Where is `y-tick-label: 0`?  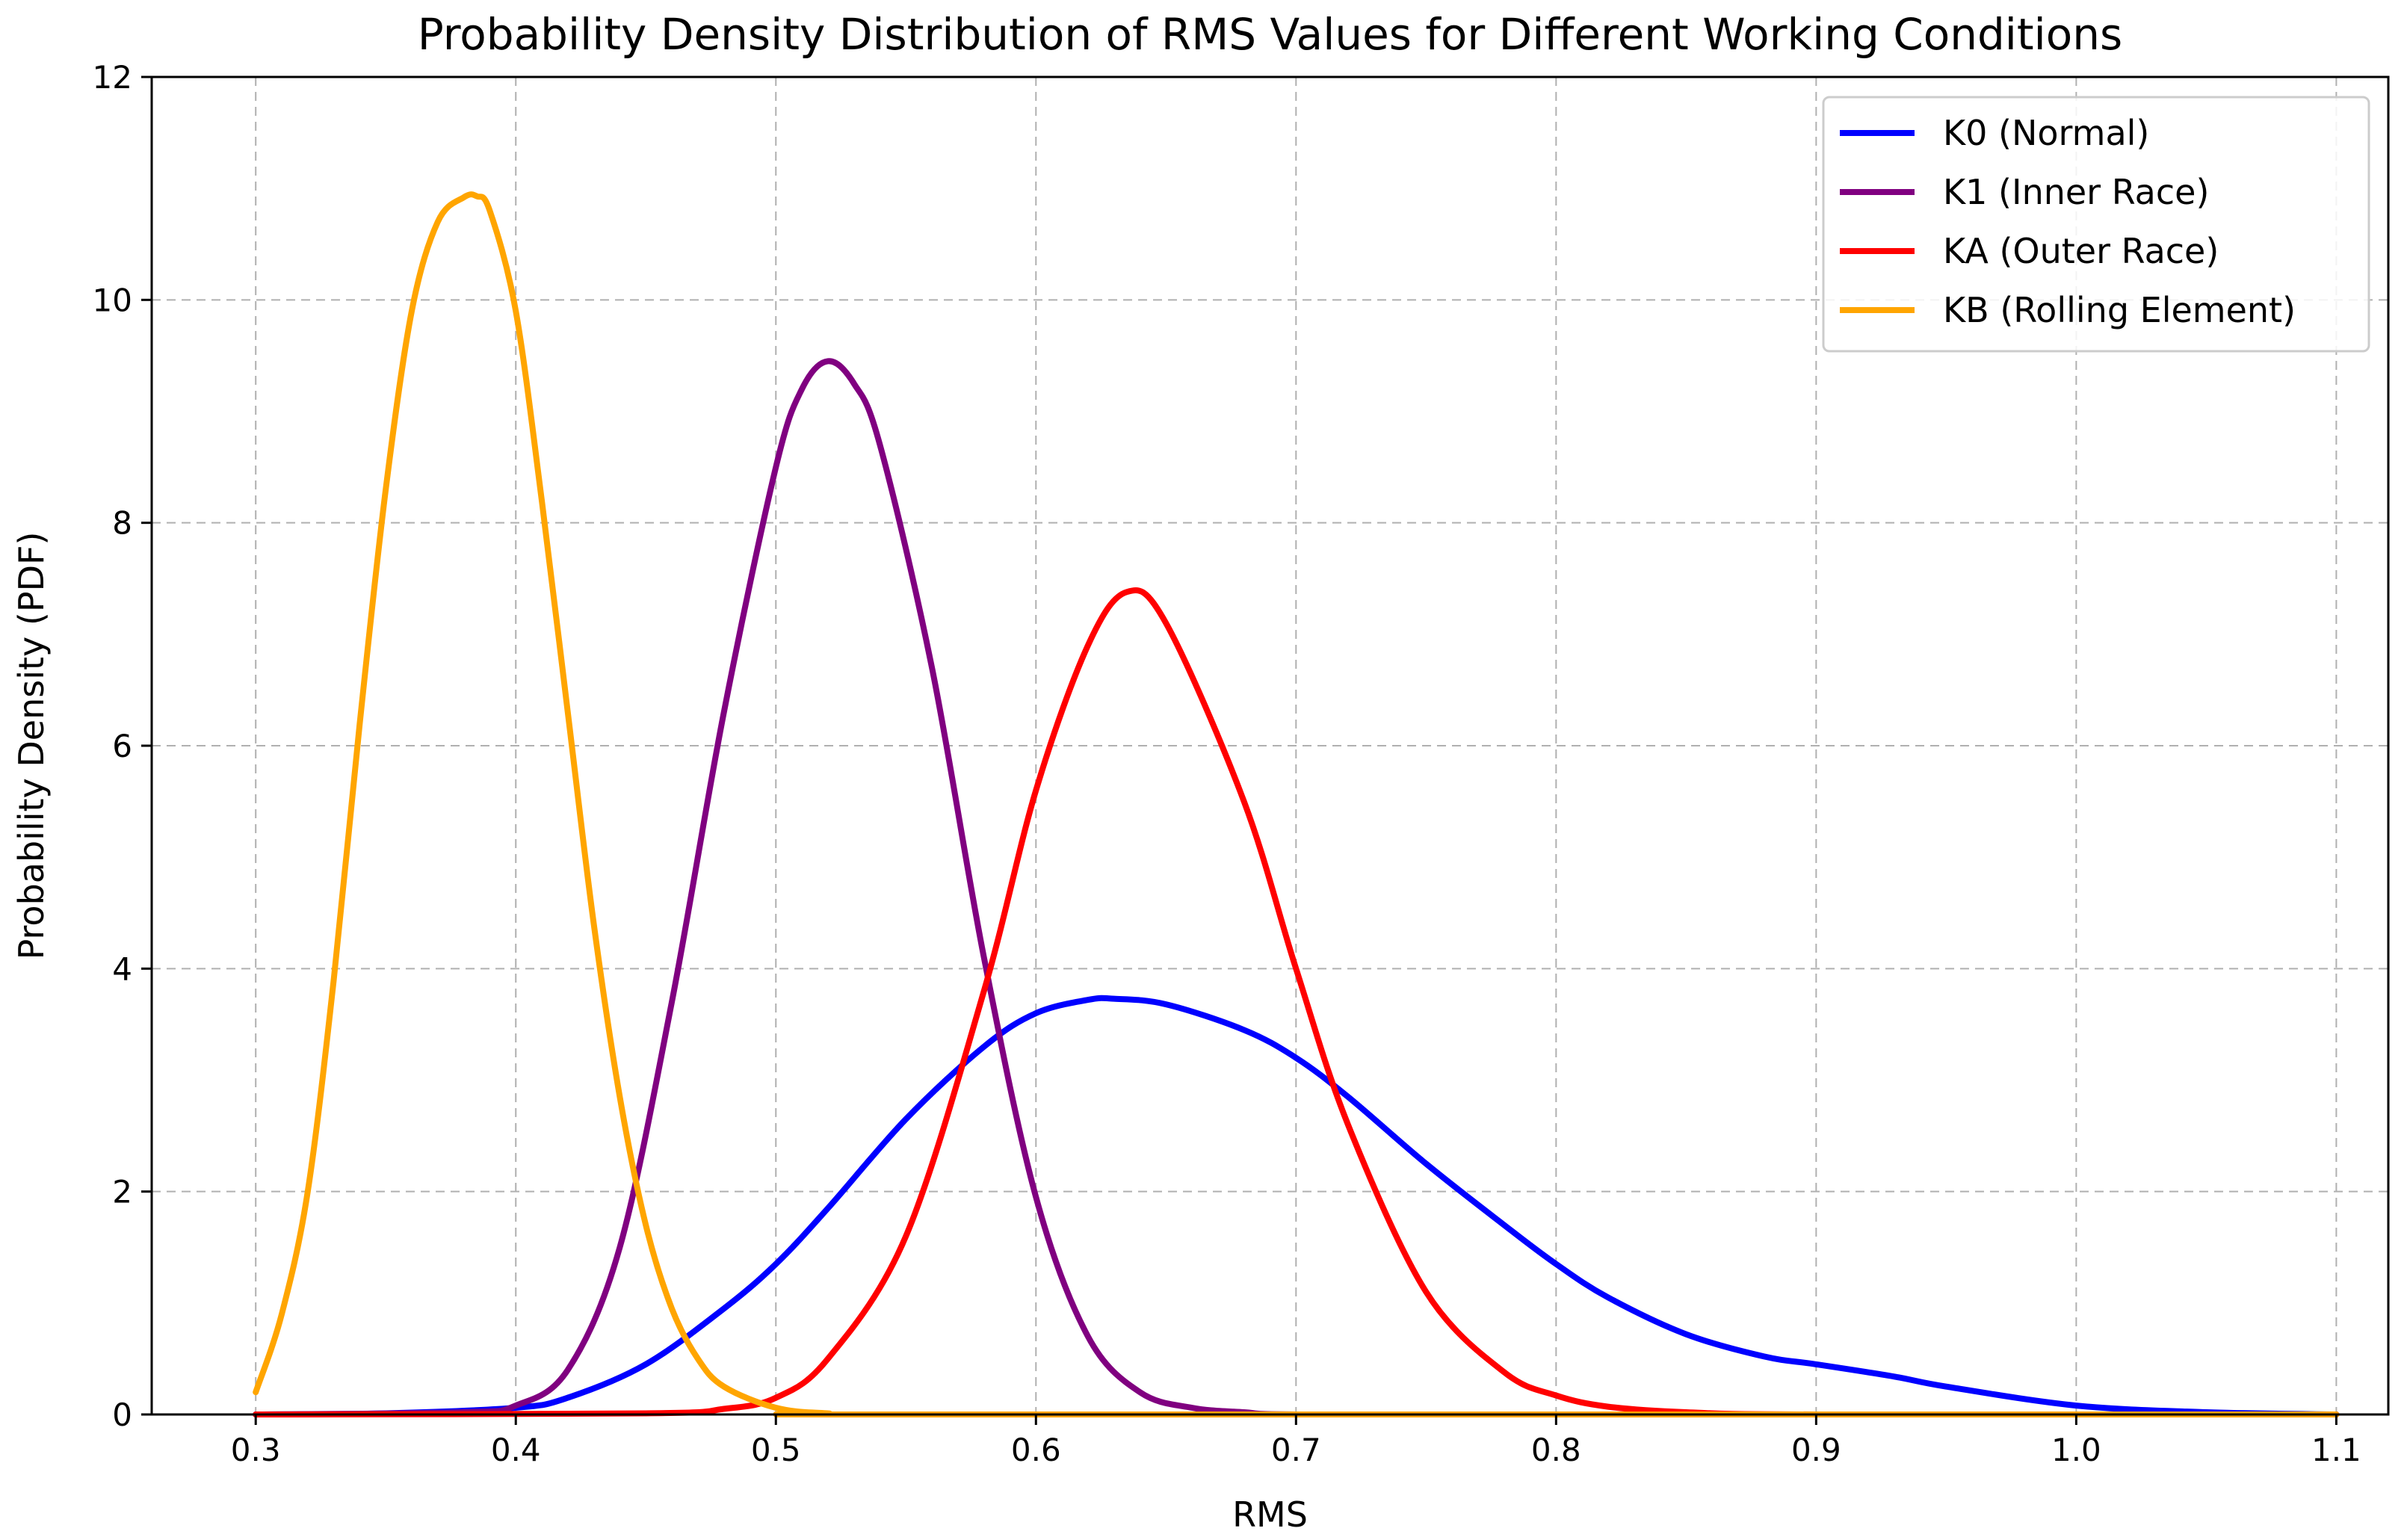 y-tick-label: 0 is located at coordinates (122, 1415).